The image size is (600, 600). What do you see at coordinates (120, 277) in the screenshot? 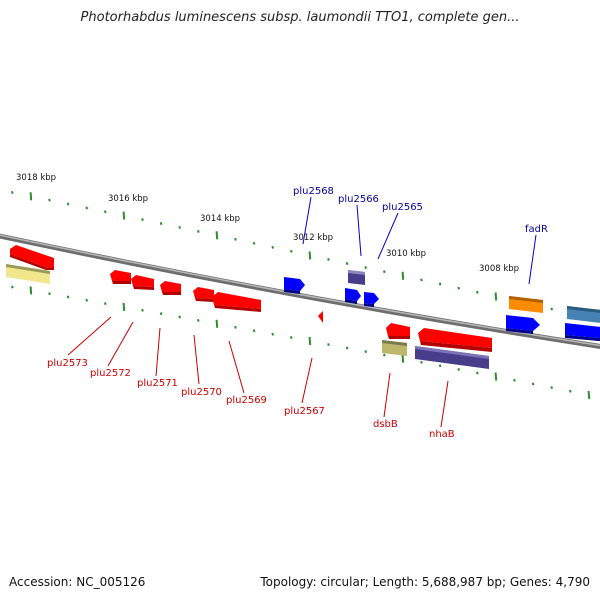
I see `gene-plu2573` at bounding box center [120, 277].